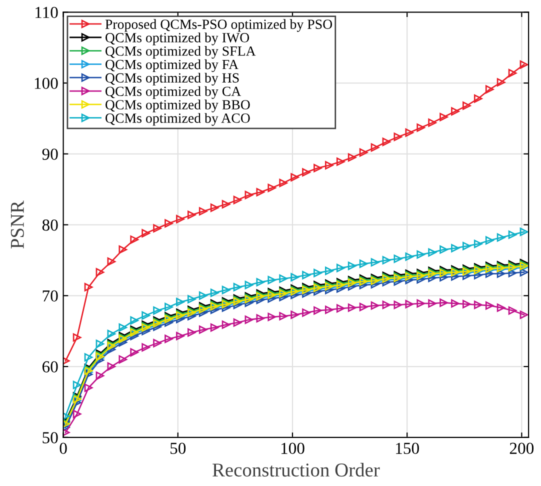  What do you see at coordinates (50, 438) in the screenshot?
I see `y-tick-label: 50` at bounding box center [50, 438].